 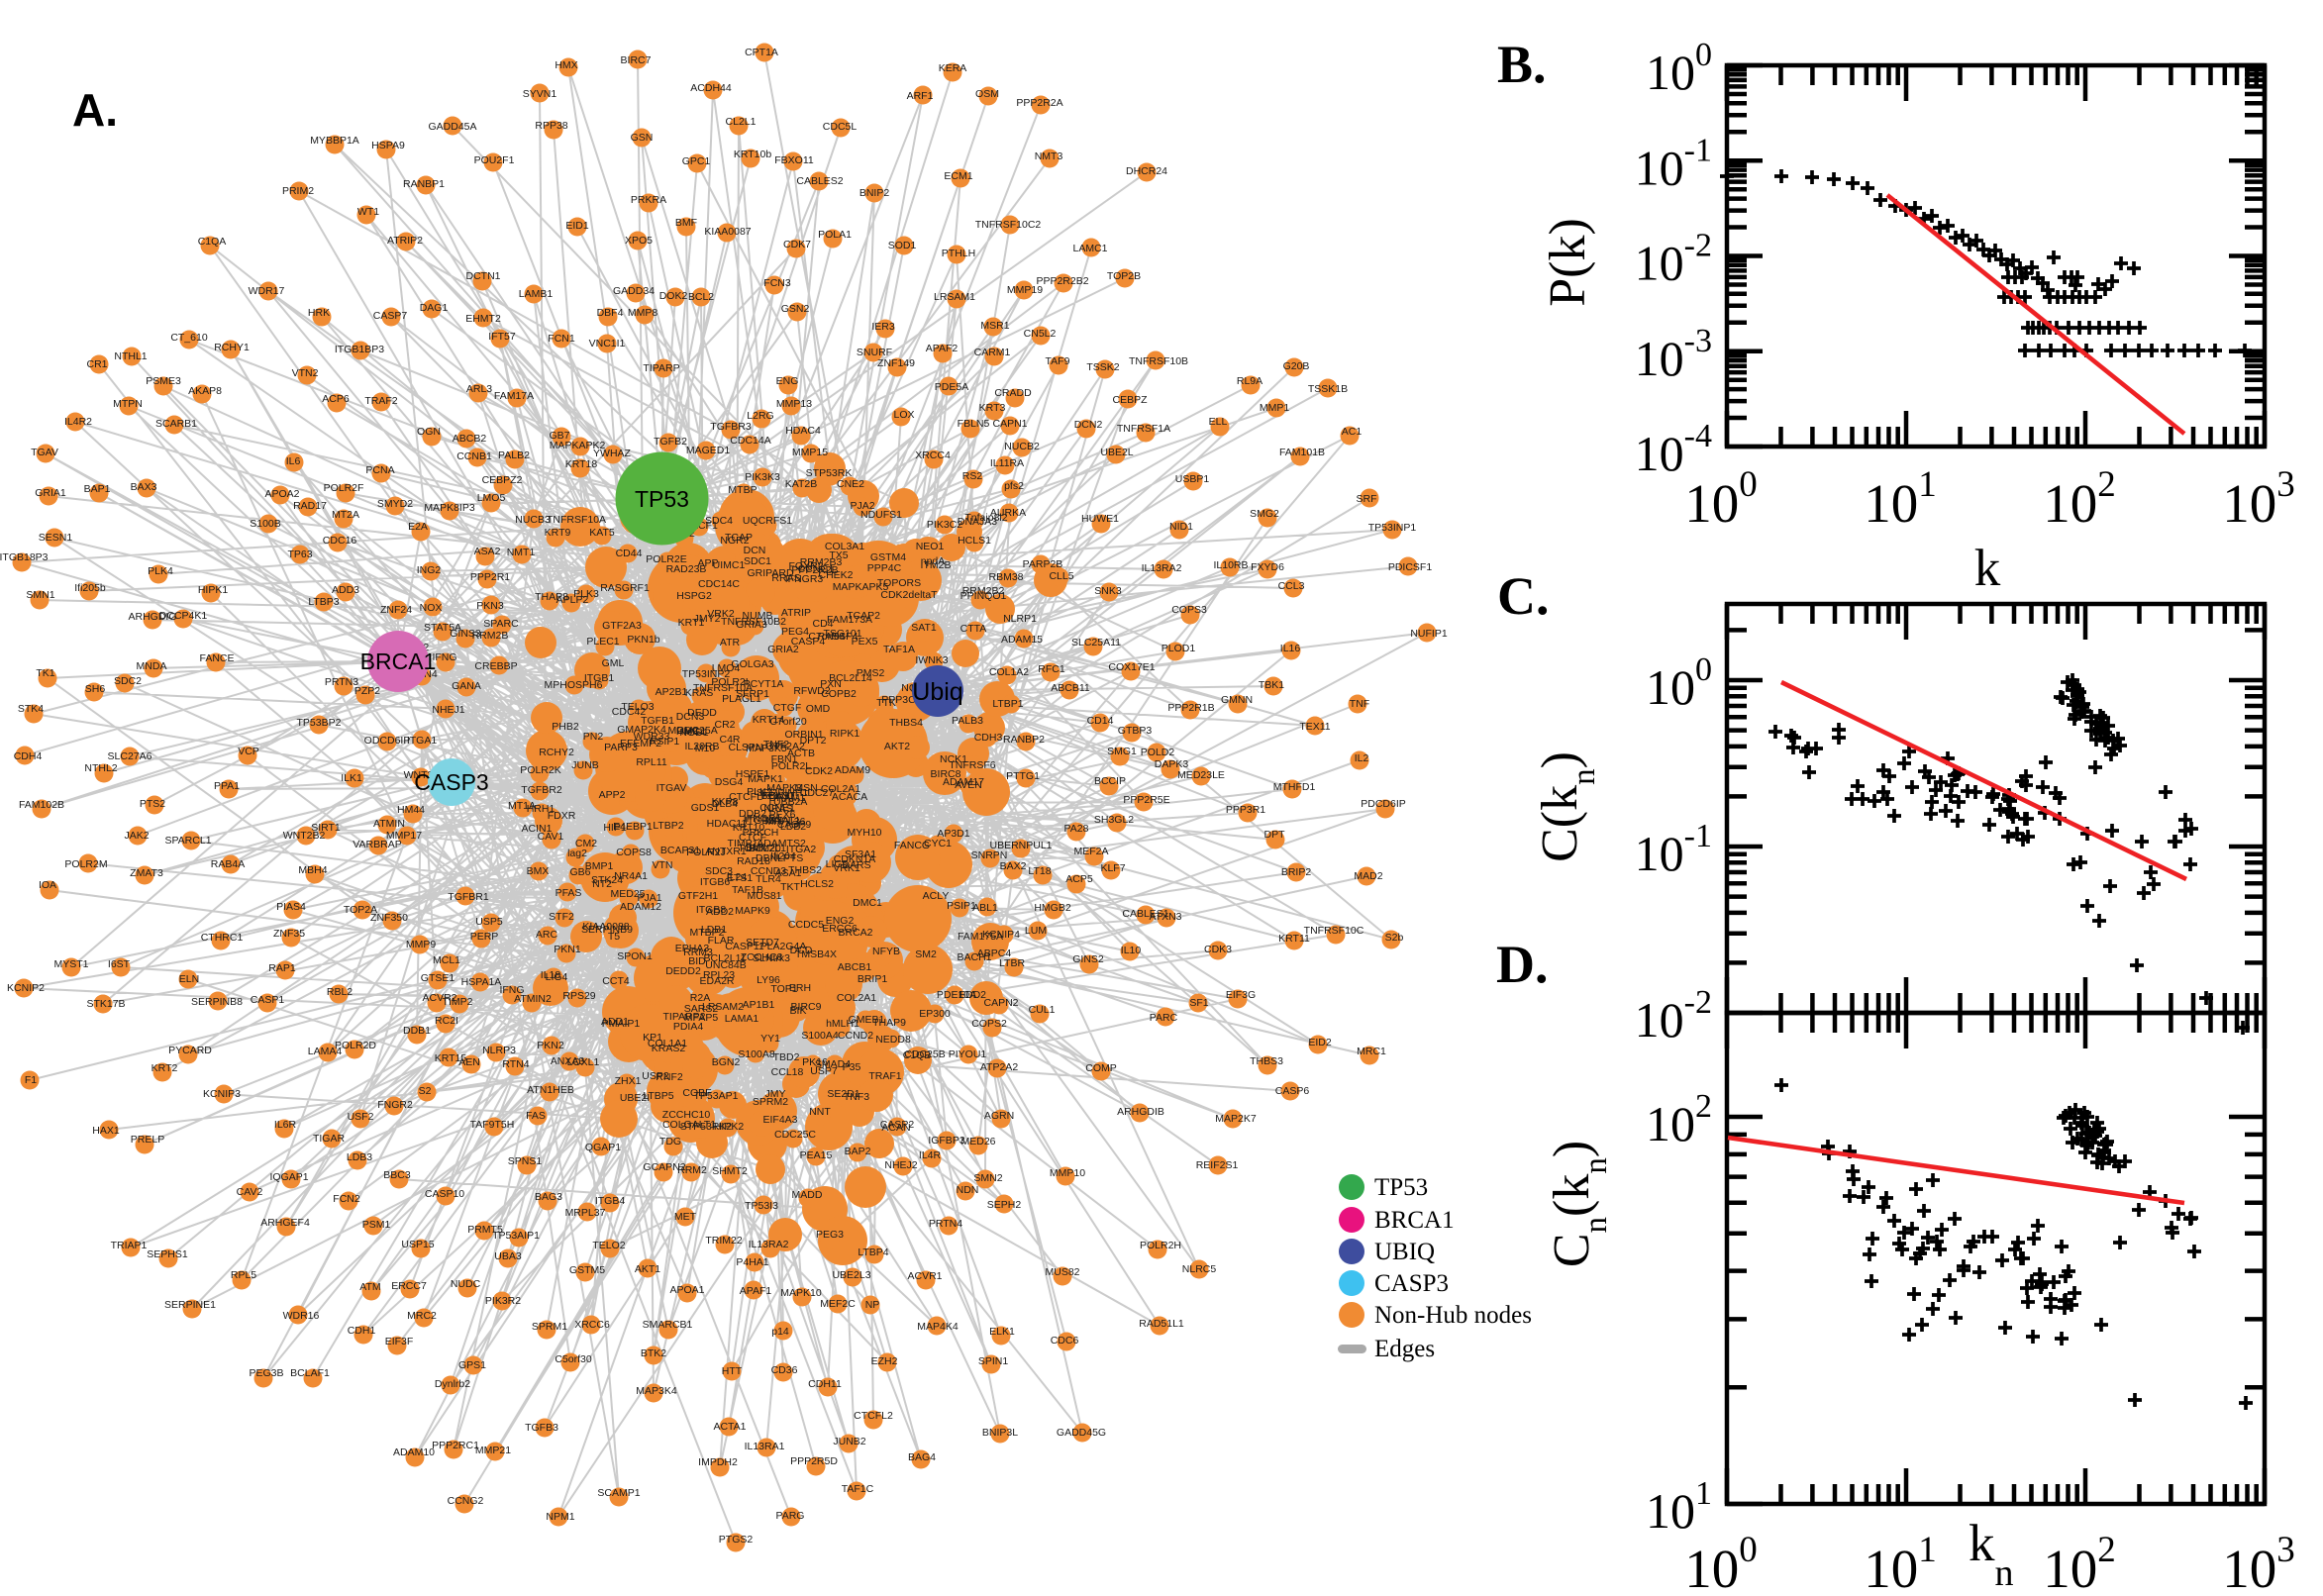 What do you see at coordinates (368, 212) in the screenshot?
I see `svg-text: WT1` at bounding box center [368, 212].